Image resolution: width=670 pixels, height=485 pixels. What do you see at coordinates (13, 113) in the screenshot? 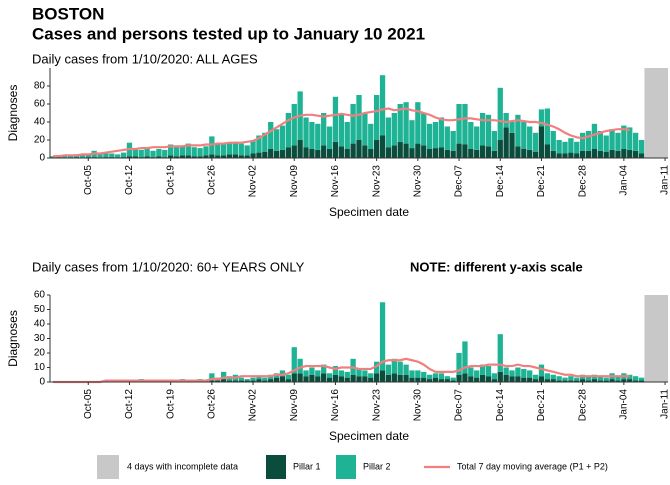
I see `y-axis-label: Diagnoses` at bounding box center [13, 113].